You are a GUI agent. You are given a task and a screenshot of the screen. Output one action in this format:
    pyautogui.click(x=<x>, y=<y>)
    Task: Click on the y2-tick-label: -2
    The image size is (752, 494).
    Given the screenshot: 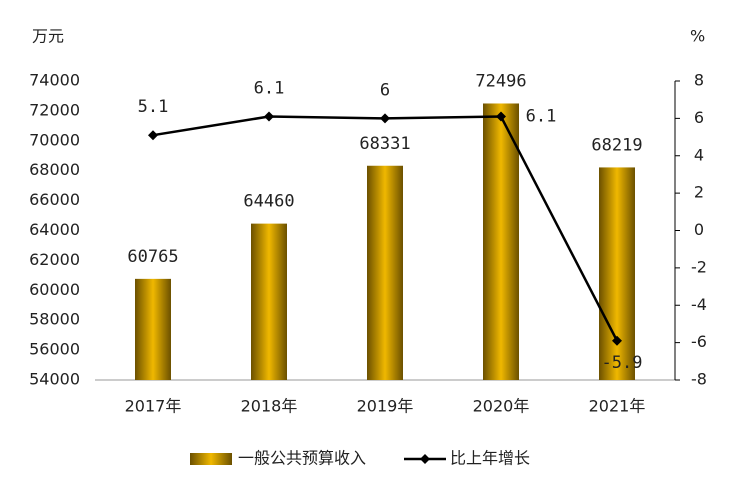 What is the action you would take?
    pyautogui.click(x=699, y=266)
    